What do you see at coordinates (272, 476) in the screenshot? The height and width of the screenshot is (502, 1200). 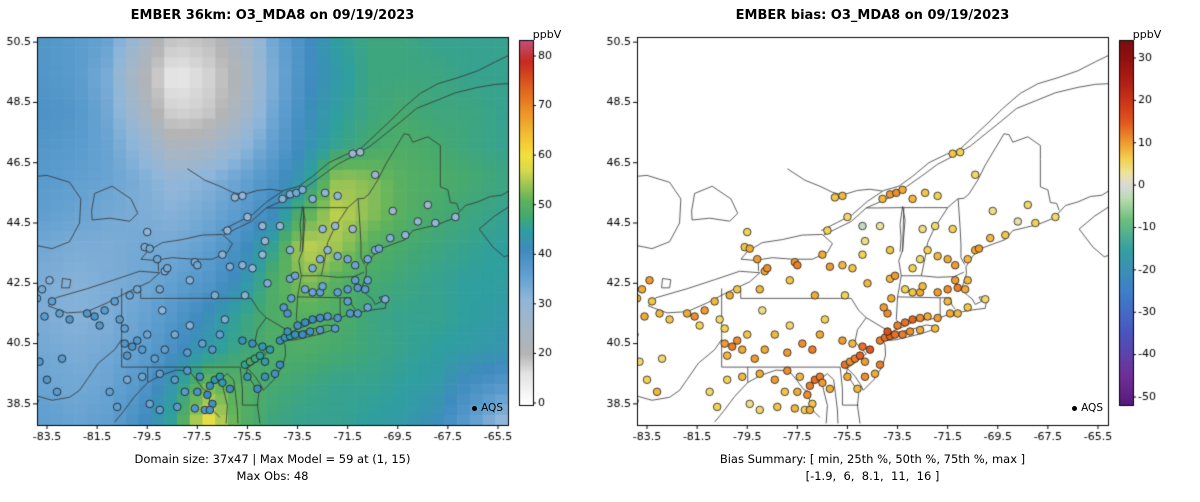 I see `left-caption-line2: Max Obs: 48` at bounding box center [272, 476].